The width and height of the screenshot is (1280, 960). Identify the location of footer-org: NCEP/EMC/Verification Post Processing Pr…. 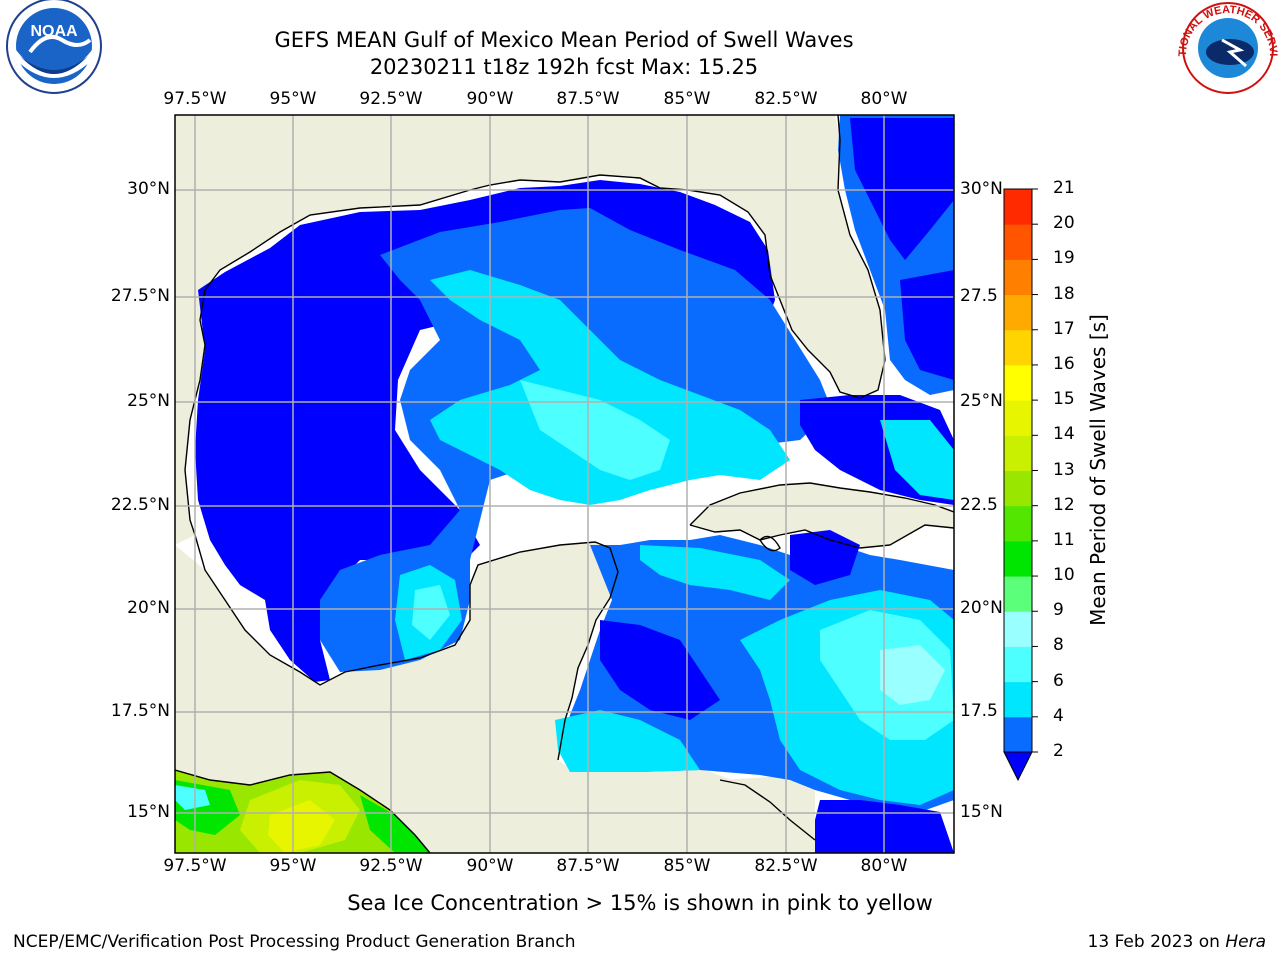
(294, 942).